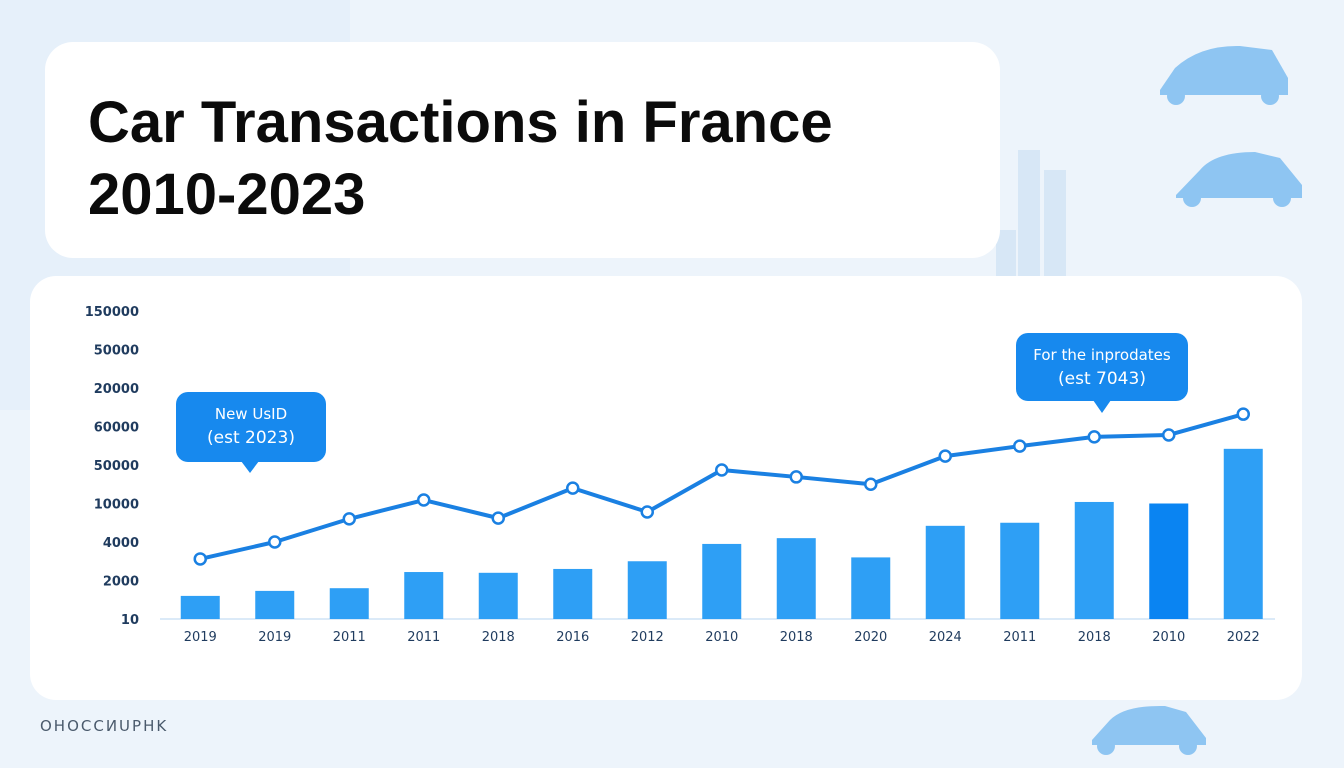 The image size is (1344, 768). Describe the element at coordinates (112, 312) in the screenshot. I see `y-tick-label: 150000` at that location.